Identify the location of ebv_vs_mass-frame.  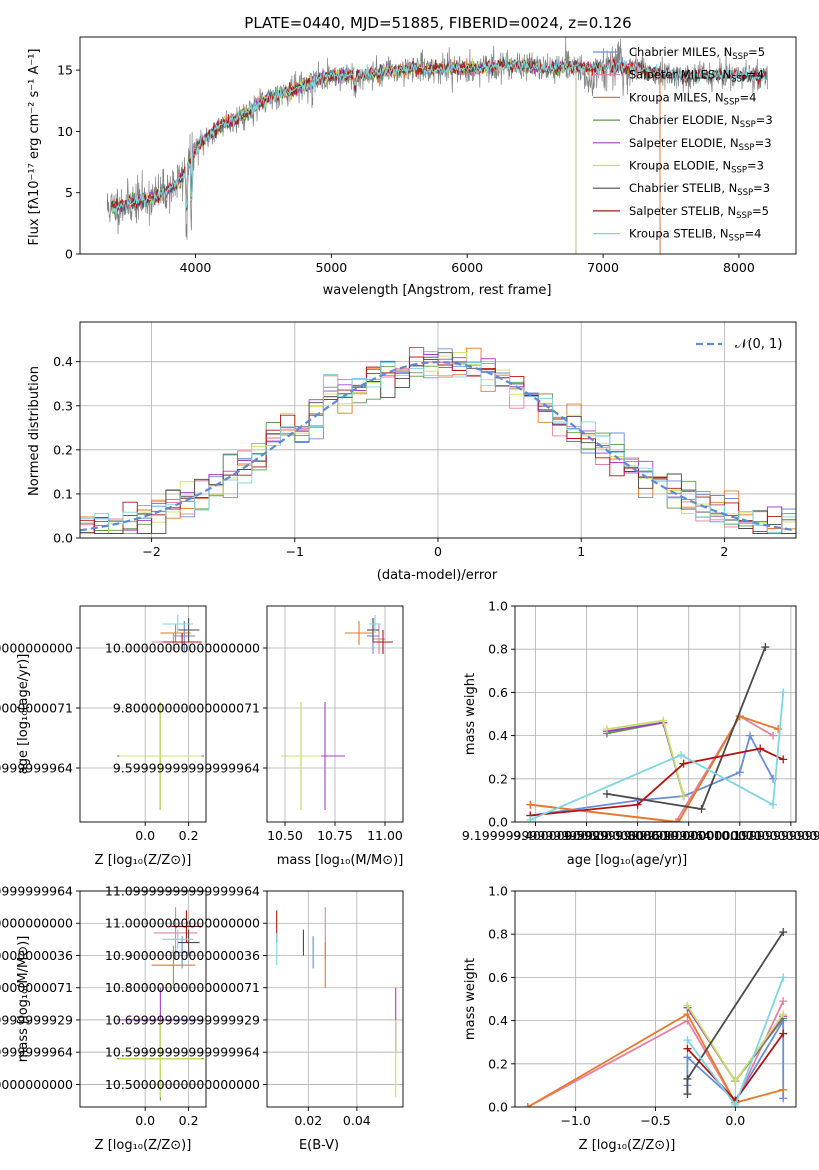
(335, 999).